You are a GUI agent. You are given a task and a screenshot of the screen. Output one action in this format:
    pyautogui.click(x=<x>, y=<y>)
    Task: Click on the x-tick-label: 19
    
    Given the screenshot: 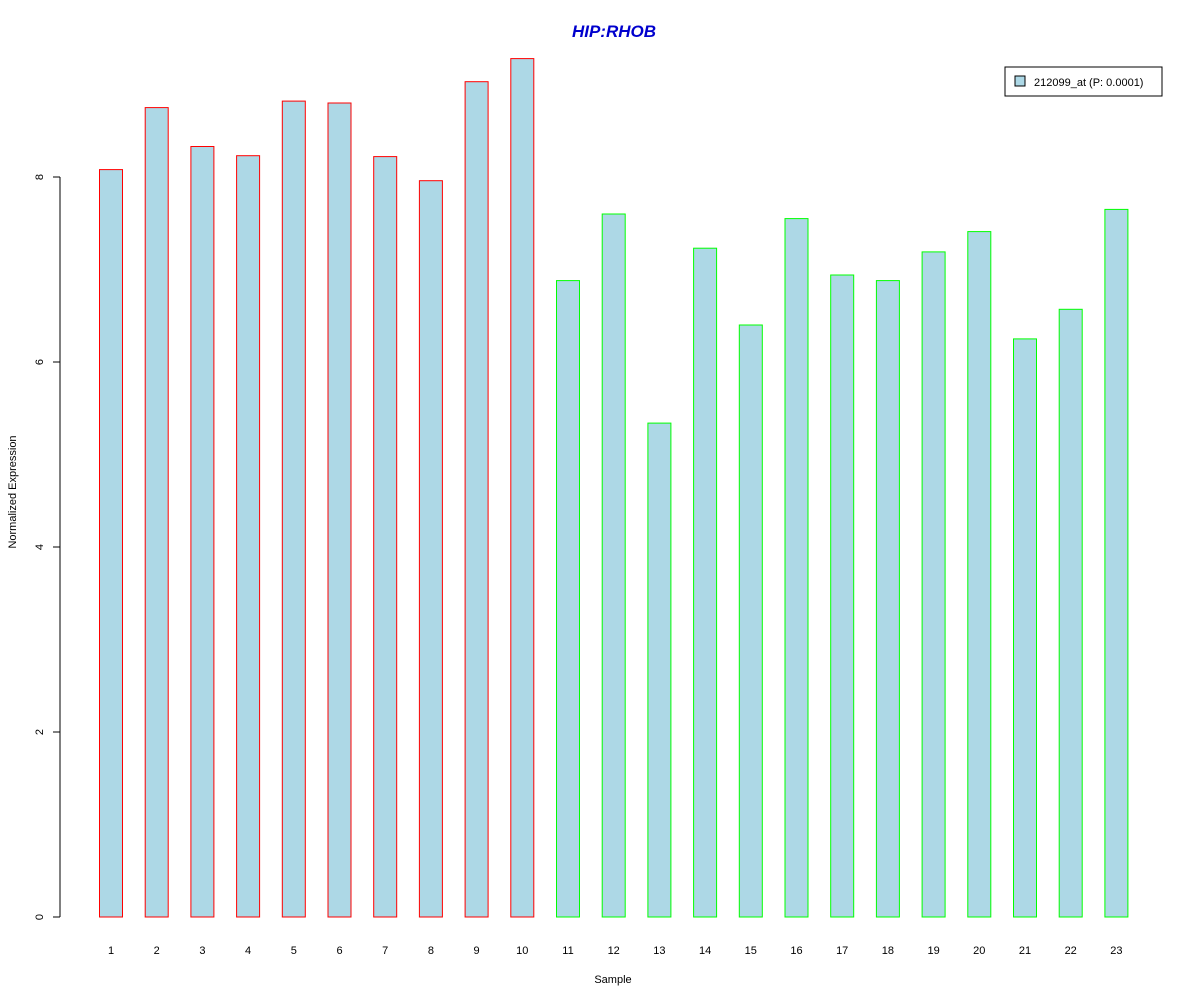 What is the action you would take?
    pyautogui.click(x=933, y=951)
    